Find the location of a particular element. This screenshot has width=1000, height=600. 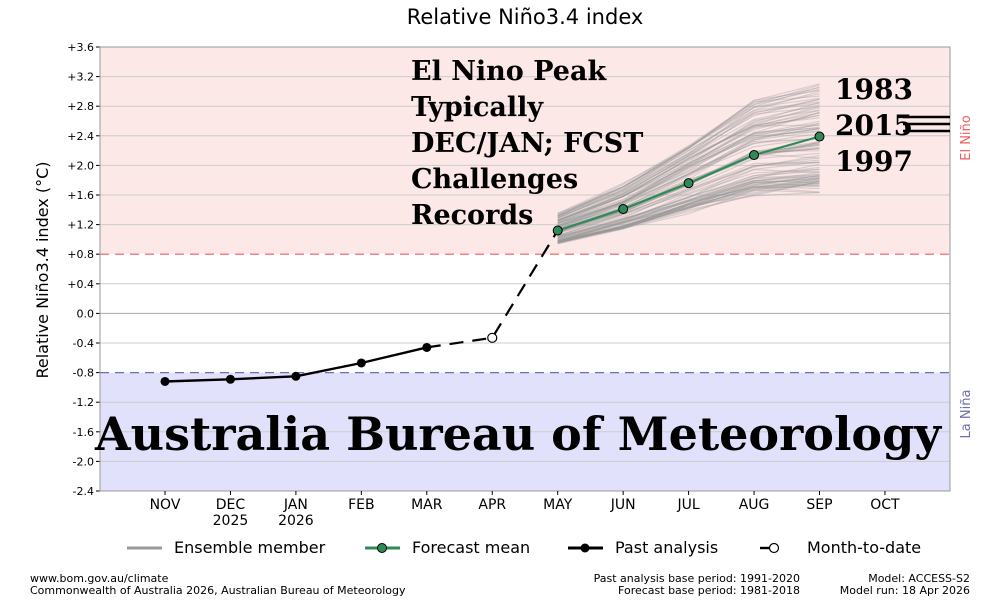

annotation-text-line: Challenges is located at coordinates (494, 179).